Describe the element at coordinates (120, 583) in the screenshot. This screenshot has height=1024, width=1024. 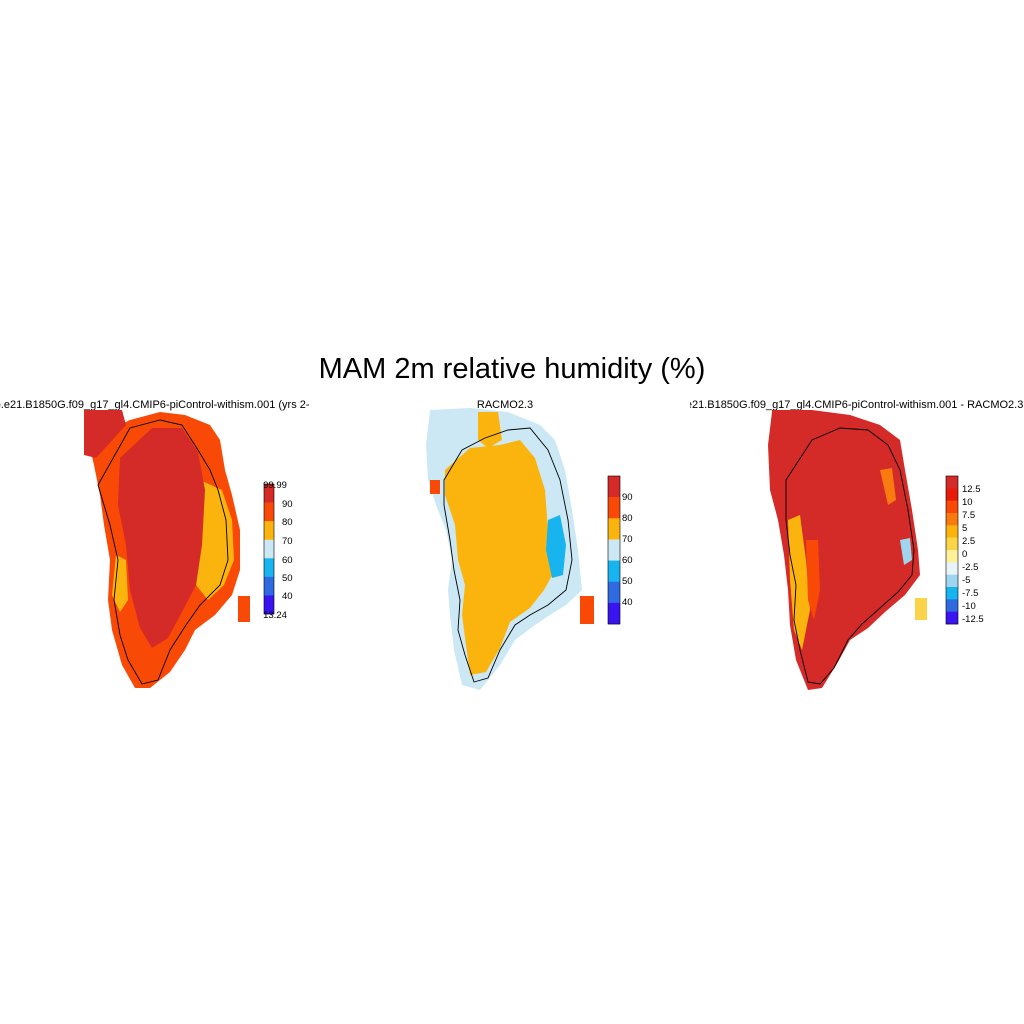
I see `land-layer-margin-west` at that location.